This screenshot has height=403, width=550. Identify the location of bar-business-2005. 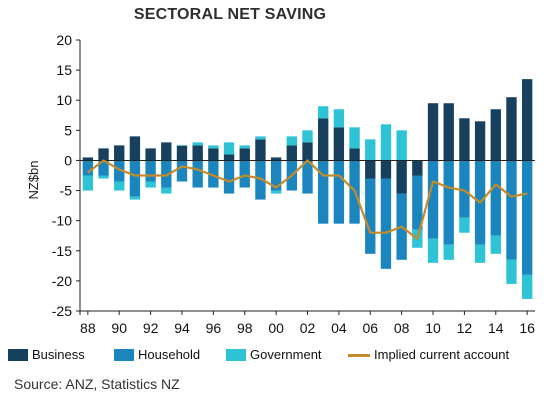
(354, 154).